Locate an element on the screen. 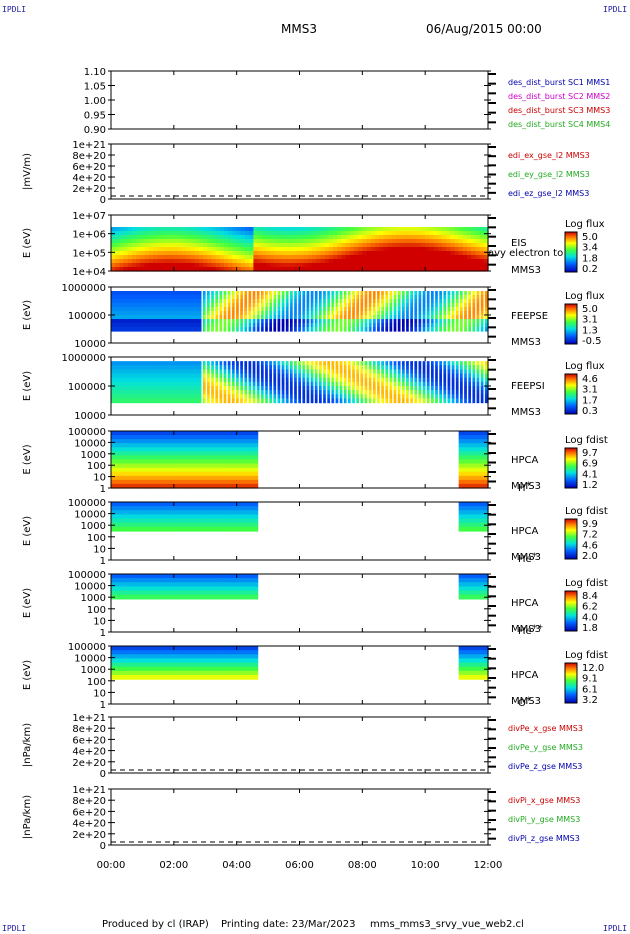  y-tick-label: 1e+07 is located at coordinates (89, 216).